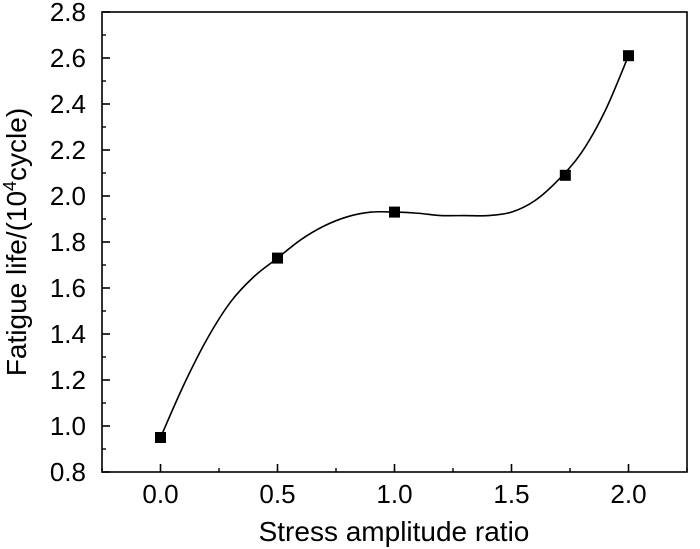  What do you see at coordinates (68, 104) in the screenshot?
I see `y-tick-label: 2.4` at bounding box center [68, 104].